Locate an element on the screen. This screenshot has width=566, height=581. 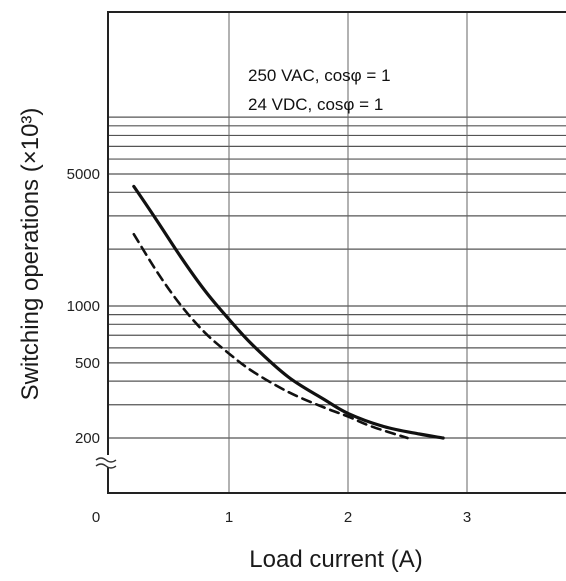
x-tick-label: 2 is located at coordinates (348, 517).